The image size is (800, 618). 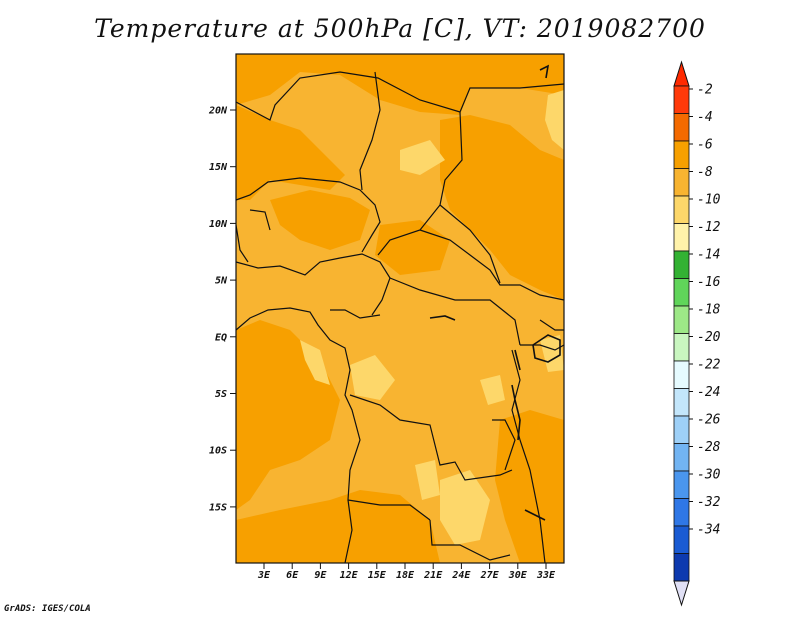 I want to click on lon-label: 12E, so click(x=349, y=575).